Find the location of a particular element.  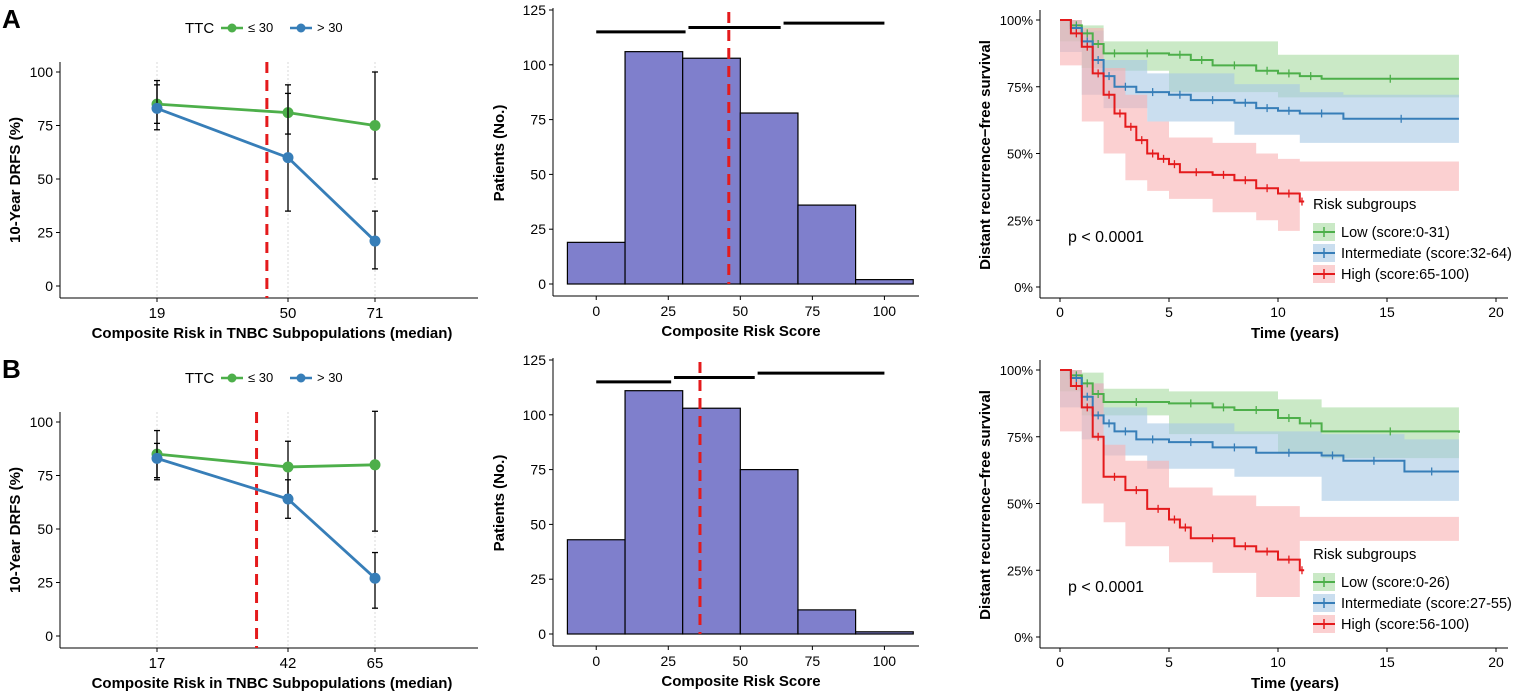

x-tick-label-1: 25 is located at coordinates (668, 311).